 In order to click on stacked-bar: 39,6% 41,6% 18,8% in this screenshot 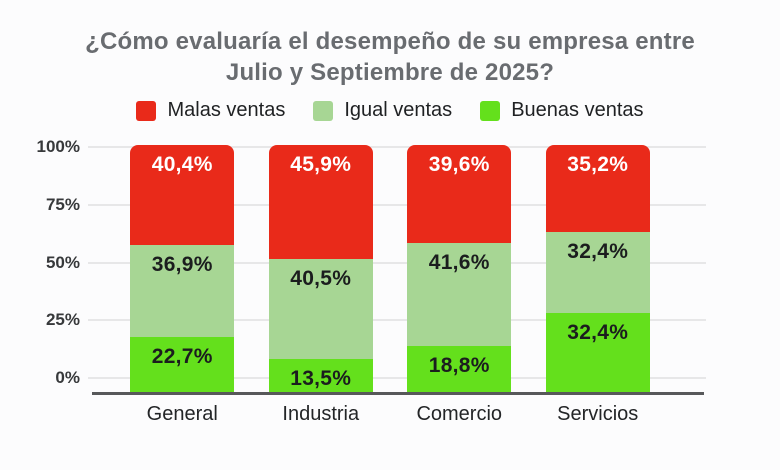, I will do `click(459, 269)`.